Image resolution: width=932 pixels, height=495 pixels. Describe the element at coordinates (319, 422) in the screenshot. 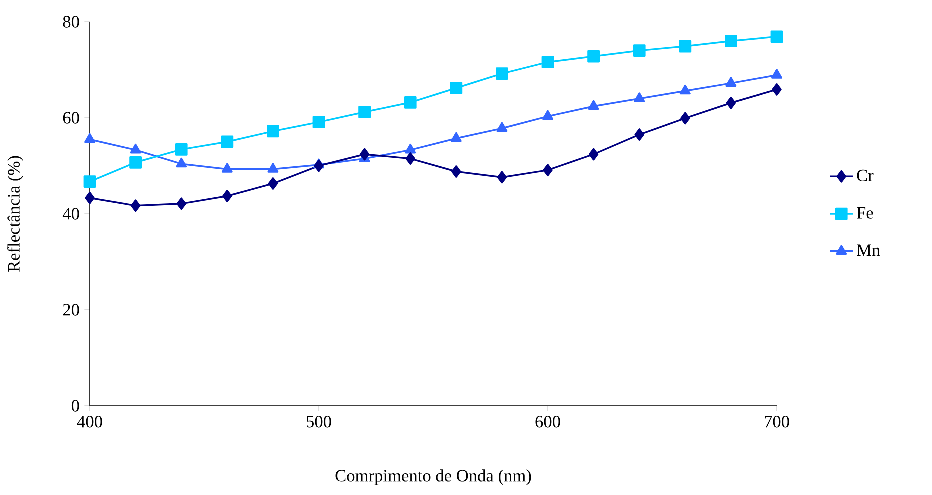

I see `x-tick-label: 500` at that location.